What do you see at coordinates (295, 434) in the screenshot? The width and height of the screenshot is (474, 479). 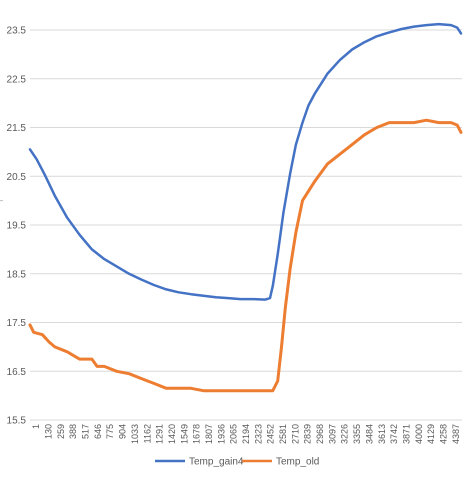 I see `x-tick-label: 2710` at bounding box center [295, 434].